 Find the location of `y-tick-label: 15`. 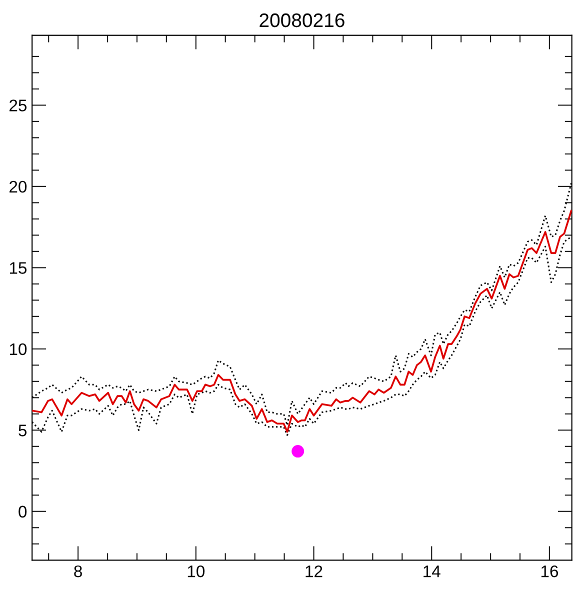

y-tick-label: 15 is located at coordinates (18, 268).